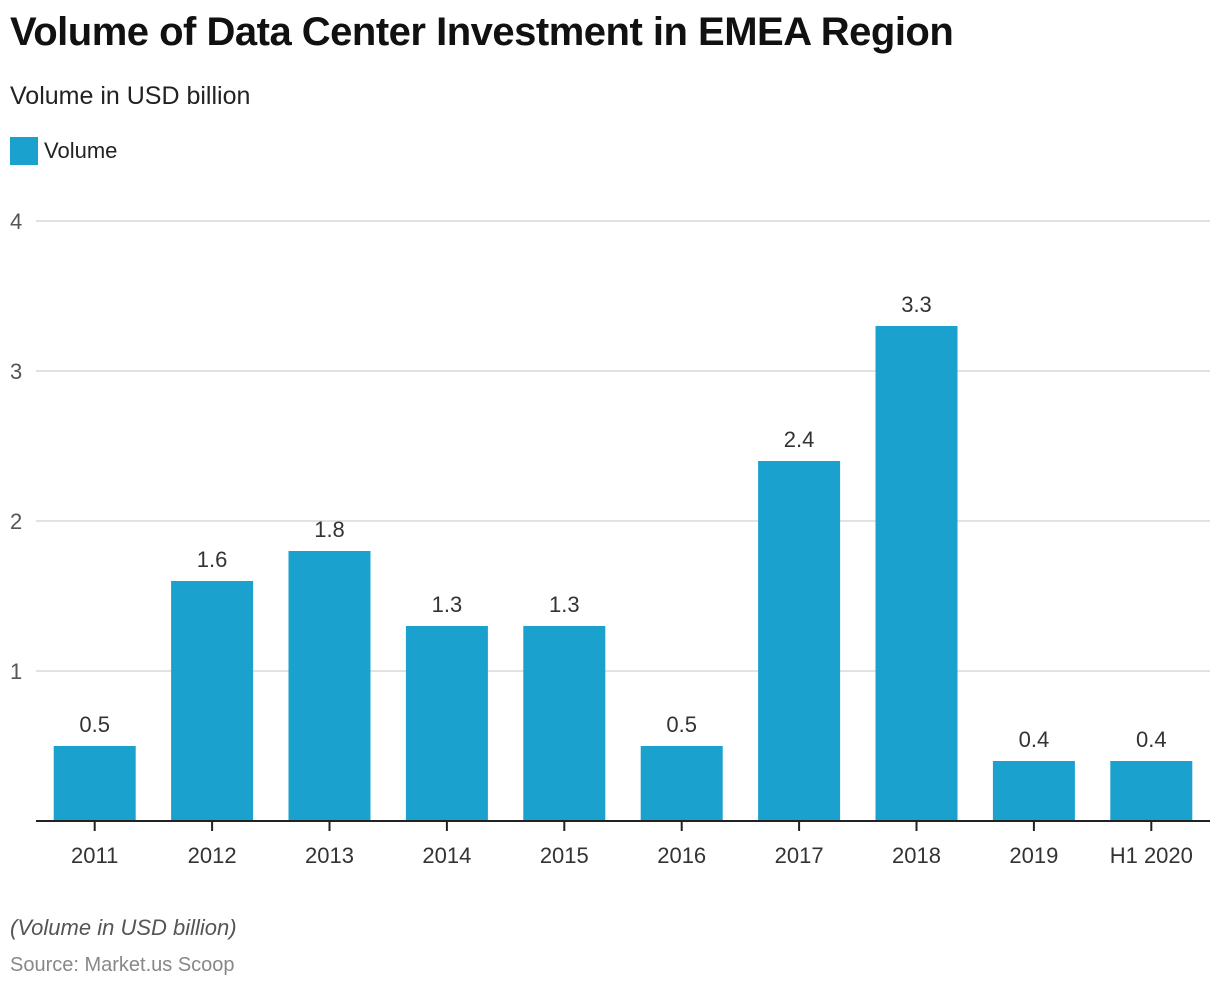  What do you see at coordinates (916, 573) in the screenshot?
I see `bar-2018` at bounding box center [916, 573].